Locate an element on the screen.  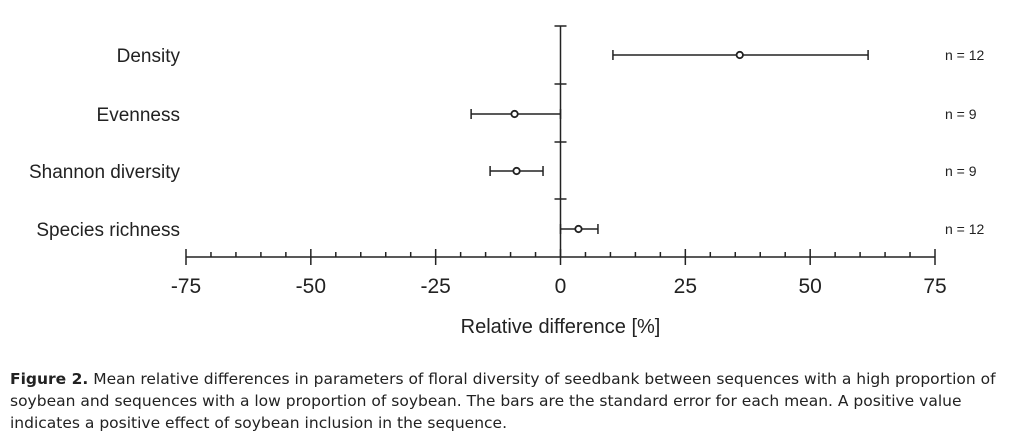
x-tick-label: -75 is located at coordinates (186, 286).